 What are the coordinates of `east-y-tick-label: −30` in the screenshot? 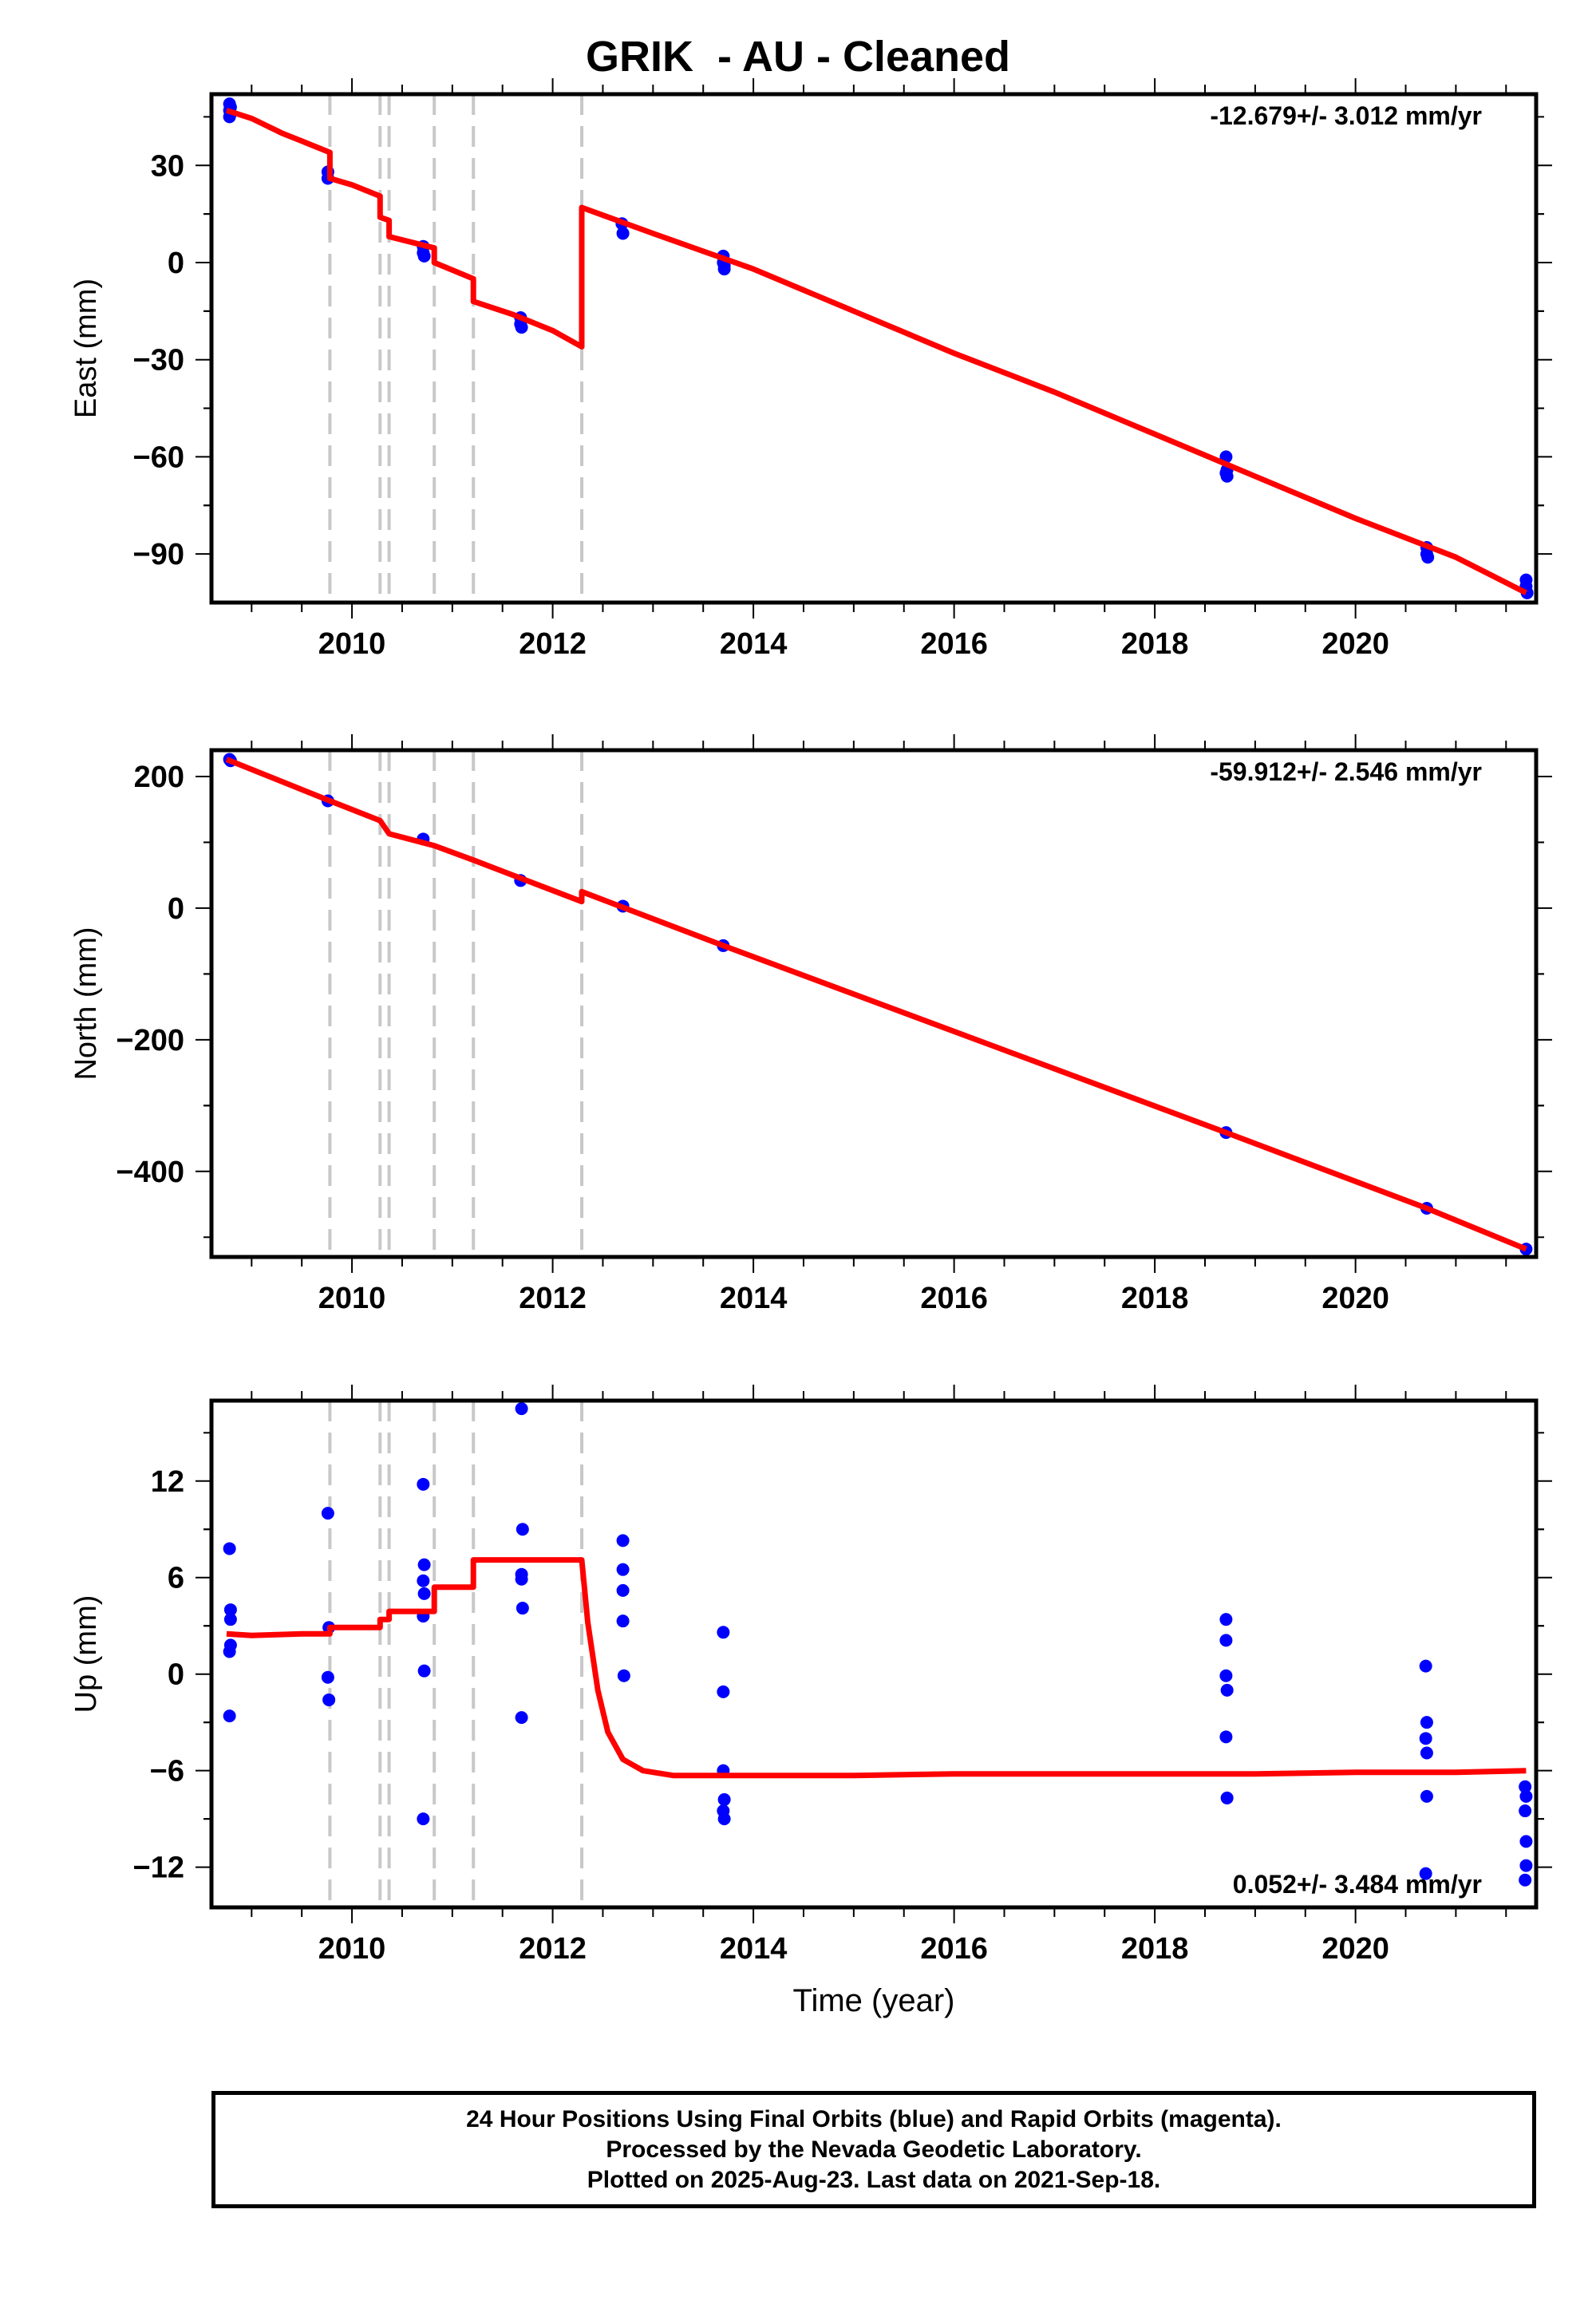 It's located at (158, 360).